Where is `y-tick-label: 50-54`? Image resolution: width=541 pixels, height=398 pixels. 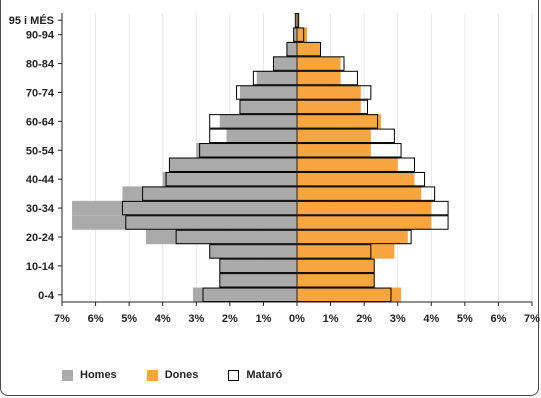
y-tick-label: 50-54 is located at coordinates (40, 151).